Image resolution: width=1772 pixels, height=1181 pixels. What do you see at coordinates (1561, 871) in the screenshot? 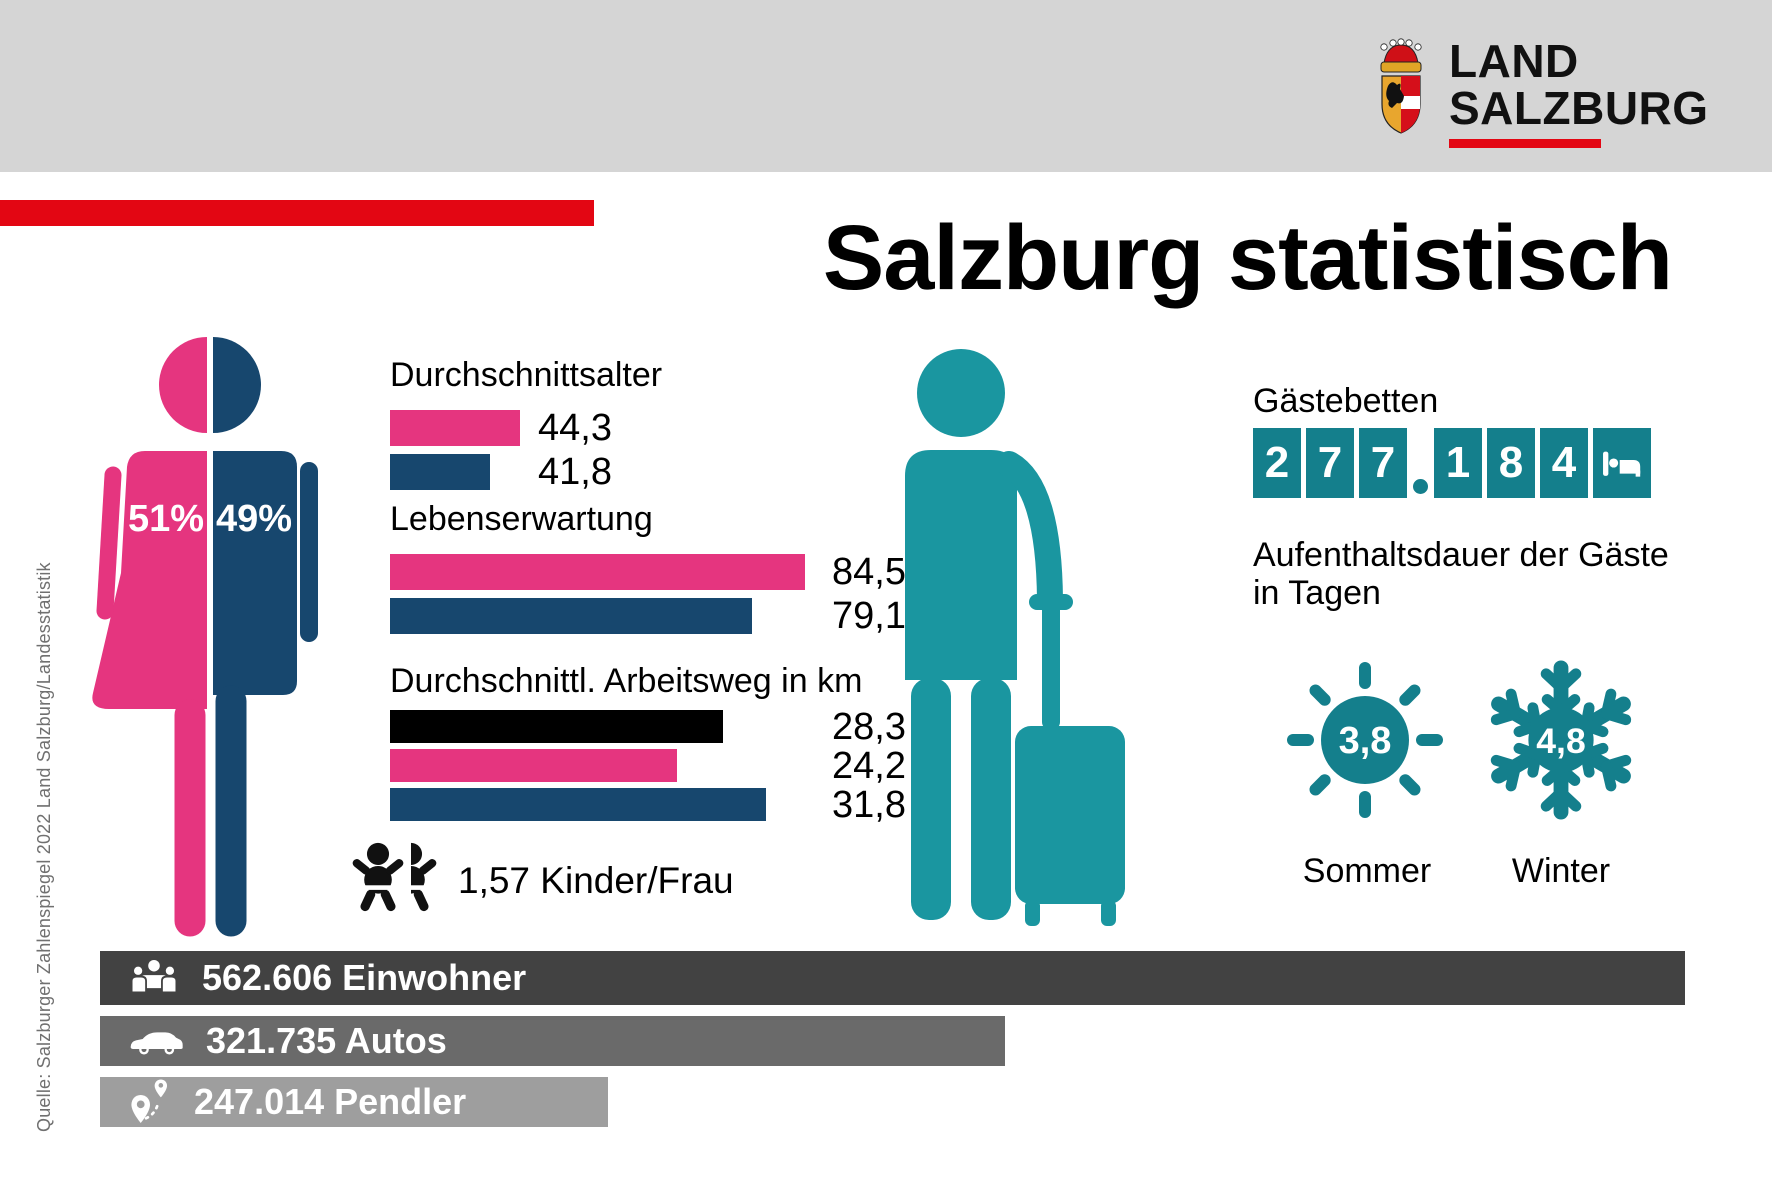
I see `winter-label: Winter` at bounding box center [1561, 871].